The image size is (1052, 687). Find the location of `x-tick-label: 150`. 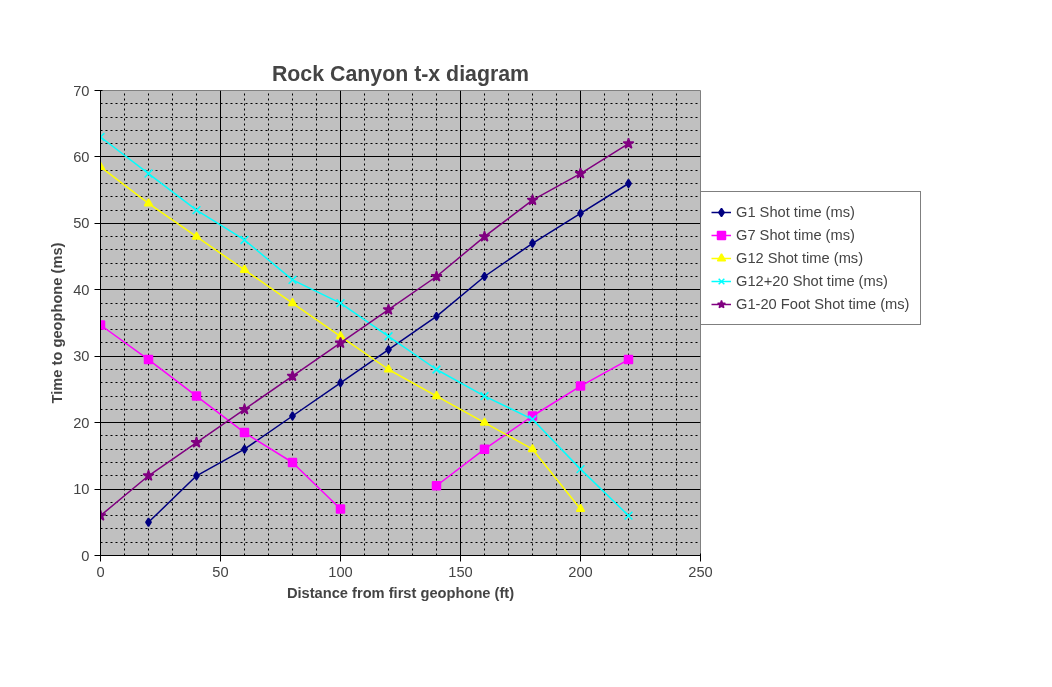

x-tick-label: 150 is located at coordinates (460, 571).